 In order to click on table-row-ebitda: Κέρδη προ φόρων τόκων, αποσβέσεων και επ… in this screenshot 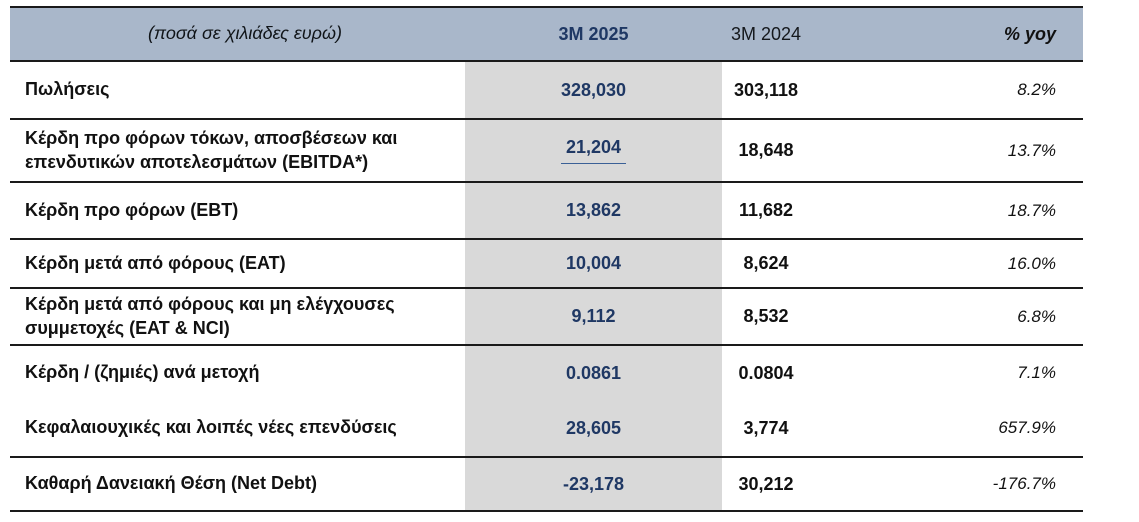, I will do `click(546, 151)`.